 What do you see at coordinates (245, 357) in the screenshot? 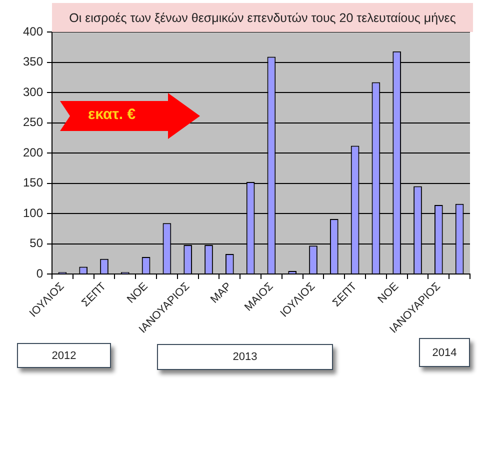
I see `text: 2013` at bounding box center [245, 357].